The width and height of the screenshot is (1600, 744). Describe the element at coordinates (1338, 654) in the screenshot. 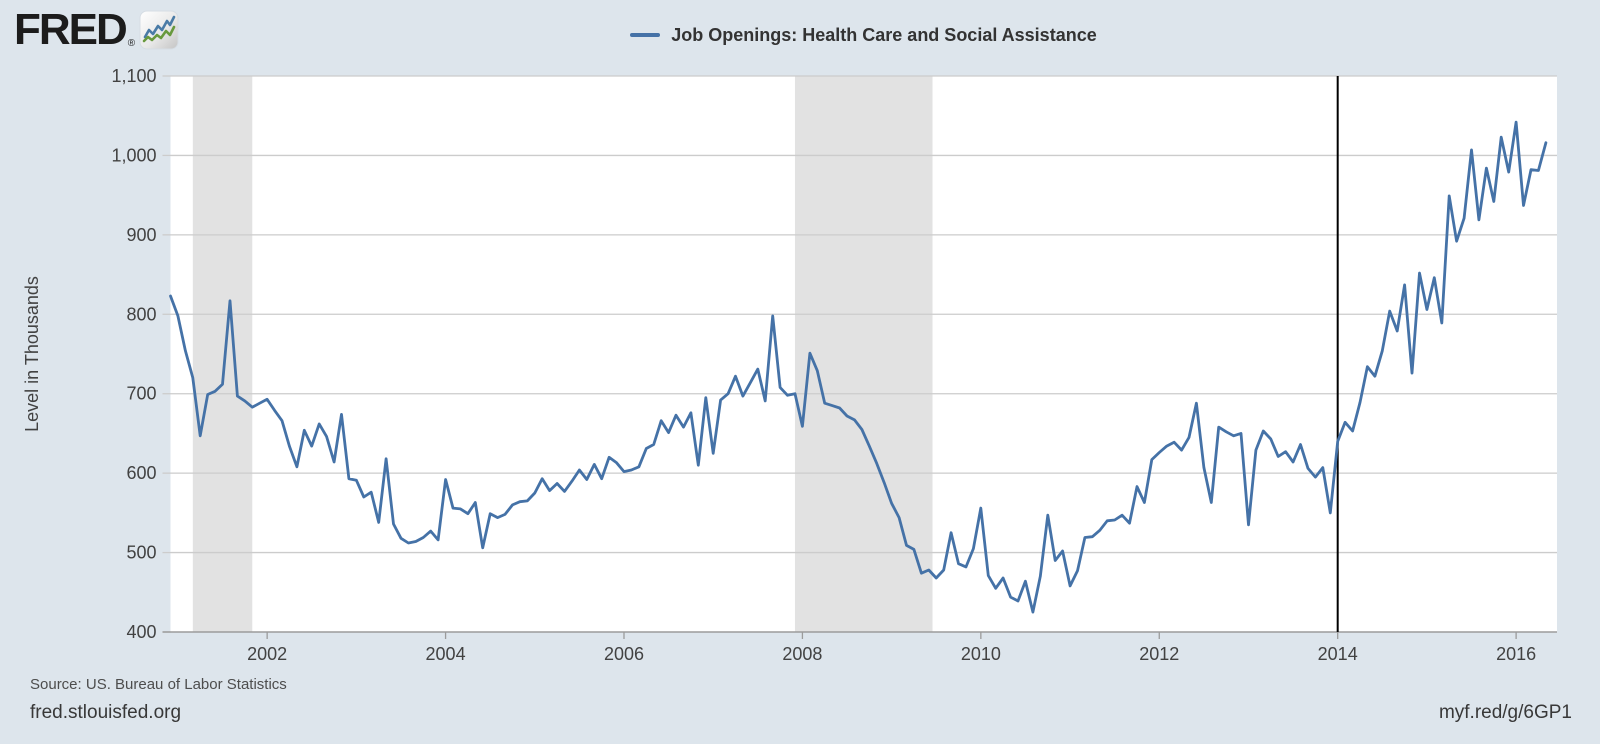

I see `x-tick-label: 2014` at that location.